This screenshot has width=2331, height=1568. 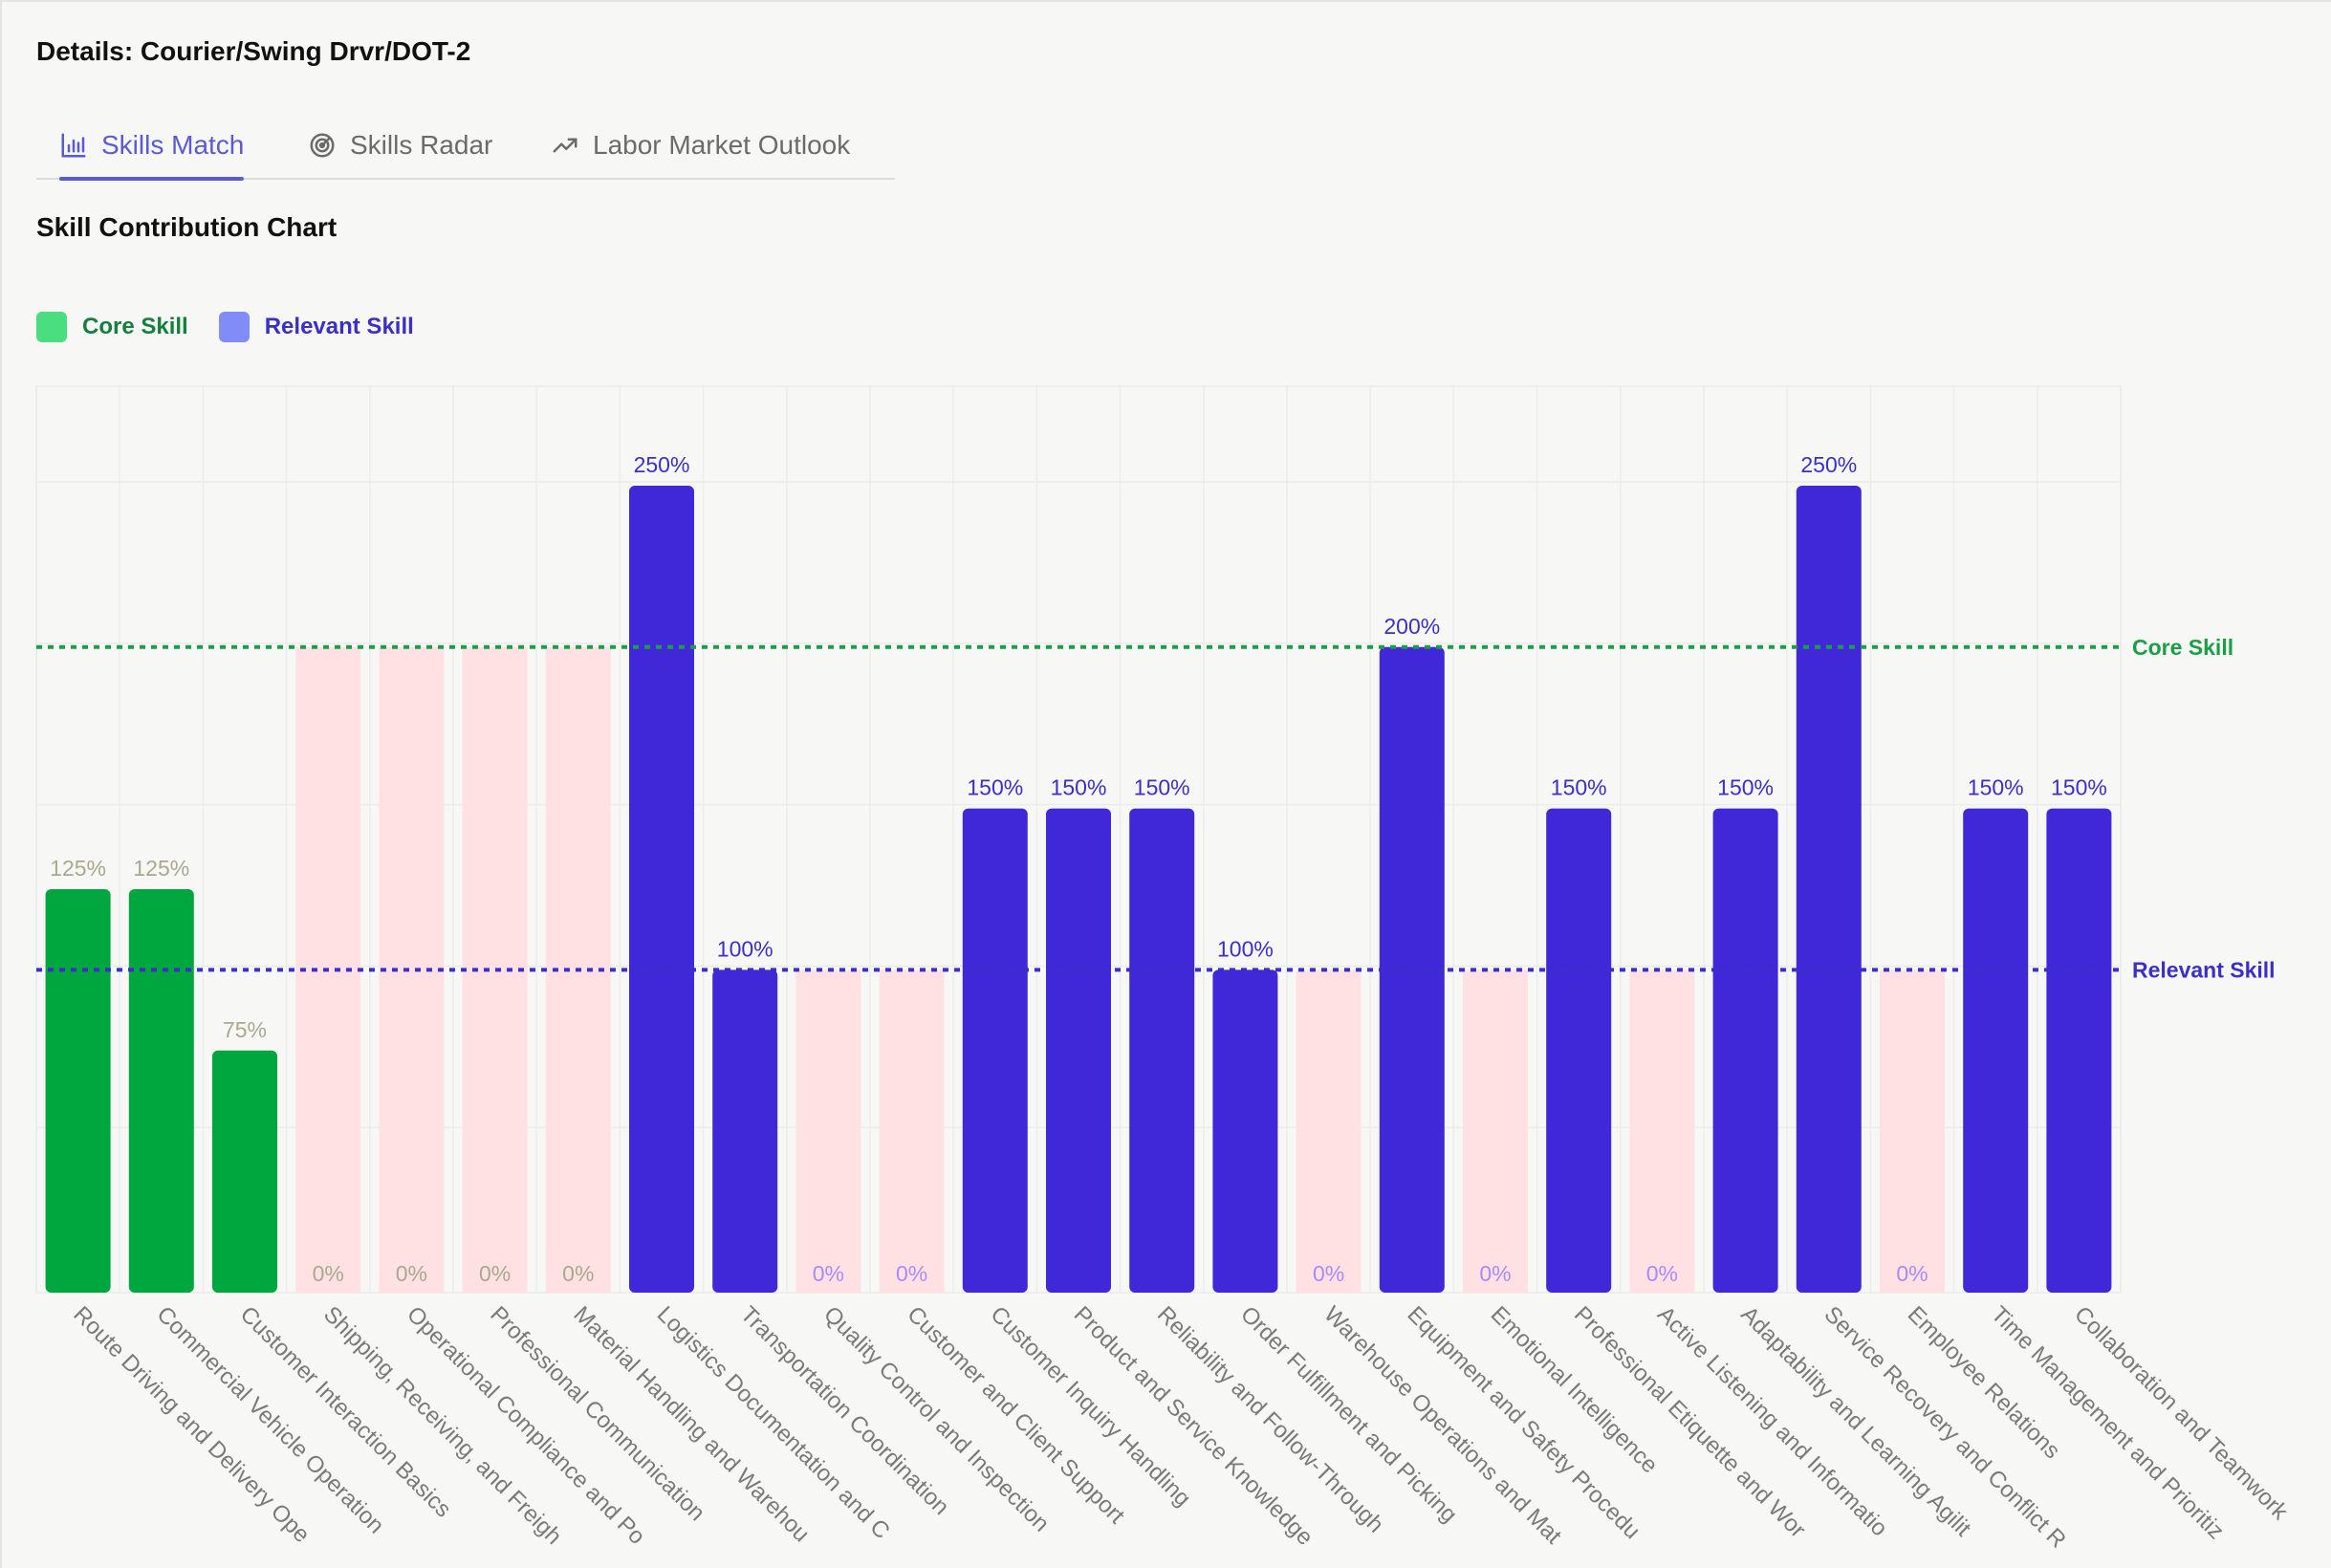 What do you see at coordinates (253, 51) in the screenshot?
I see `details-title: Details: Courier/Swing Drvr/DOT-2` at bounding box center [253, 51].